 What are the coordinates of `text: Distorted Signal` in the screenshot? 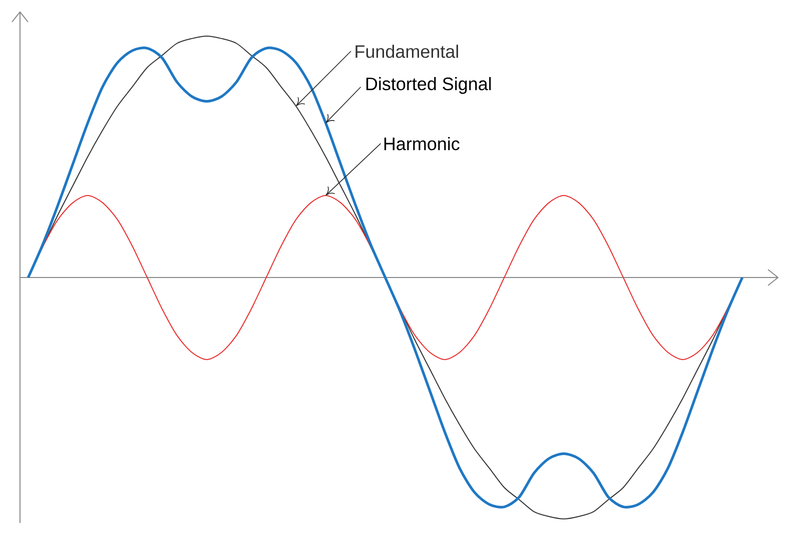 It's located at (428, 85).